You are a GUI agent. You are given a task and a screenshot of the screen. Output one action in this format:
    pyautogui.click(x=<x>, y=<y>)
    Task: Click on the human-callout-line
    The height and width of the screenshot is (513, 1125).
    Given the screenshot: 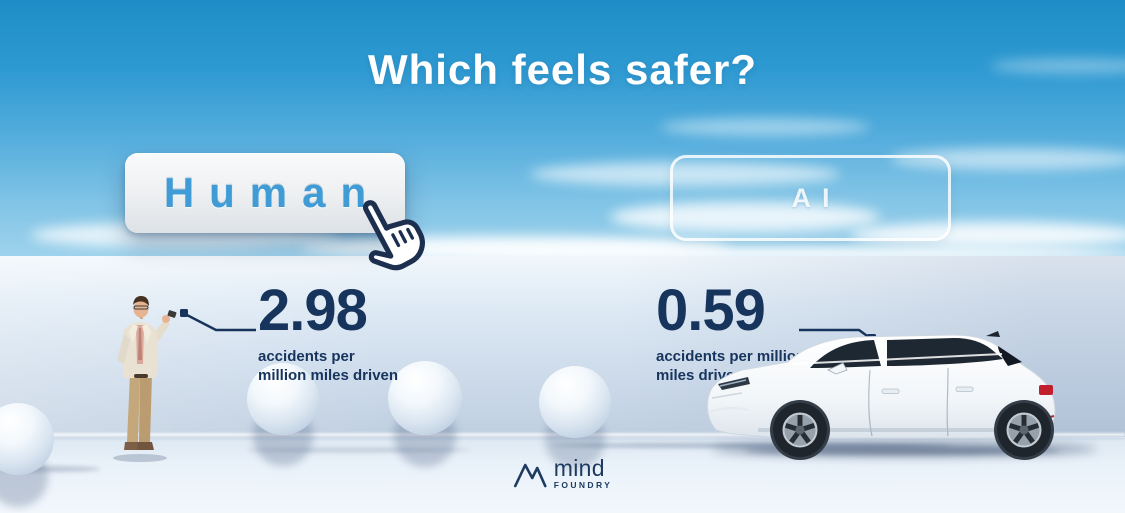 What is the action you would take?
    pyautogui.click(x=218, y=320)
    